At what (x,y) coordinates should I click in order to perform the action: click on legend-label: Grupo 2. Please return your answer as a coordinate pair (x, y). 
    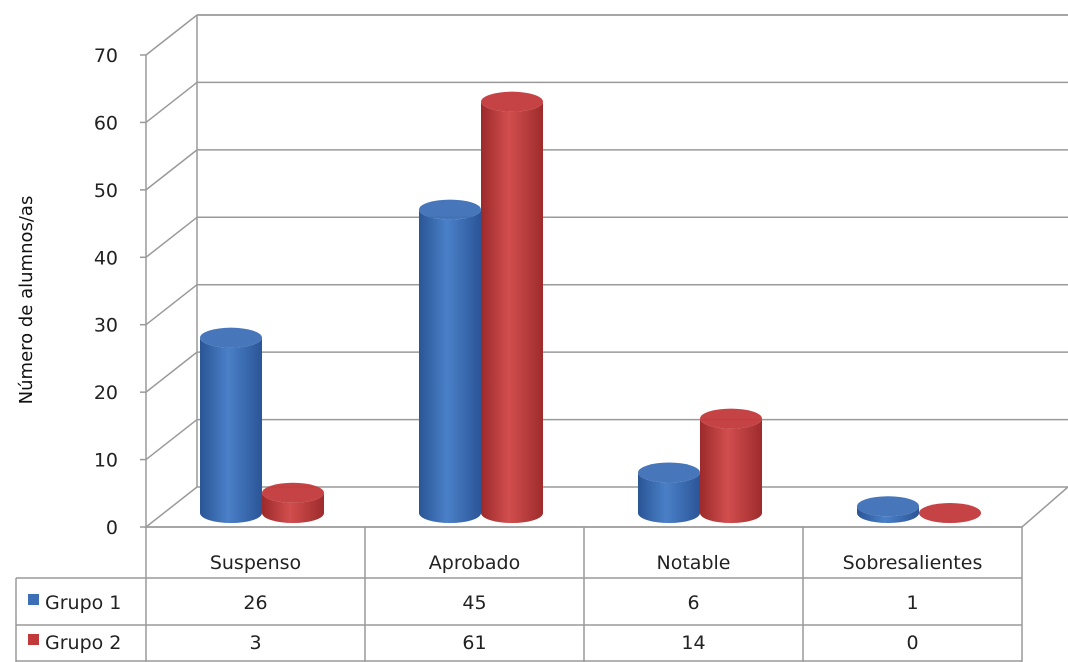
    Looking at the image, I should click on (83, 643).